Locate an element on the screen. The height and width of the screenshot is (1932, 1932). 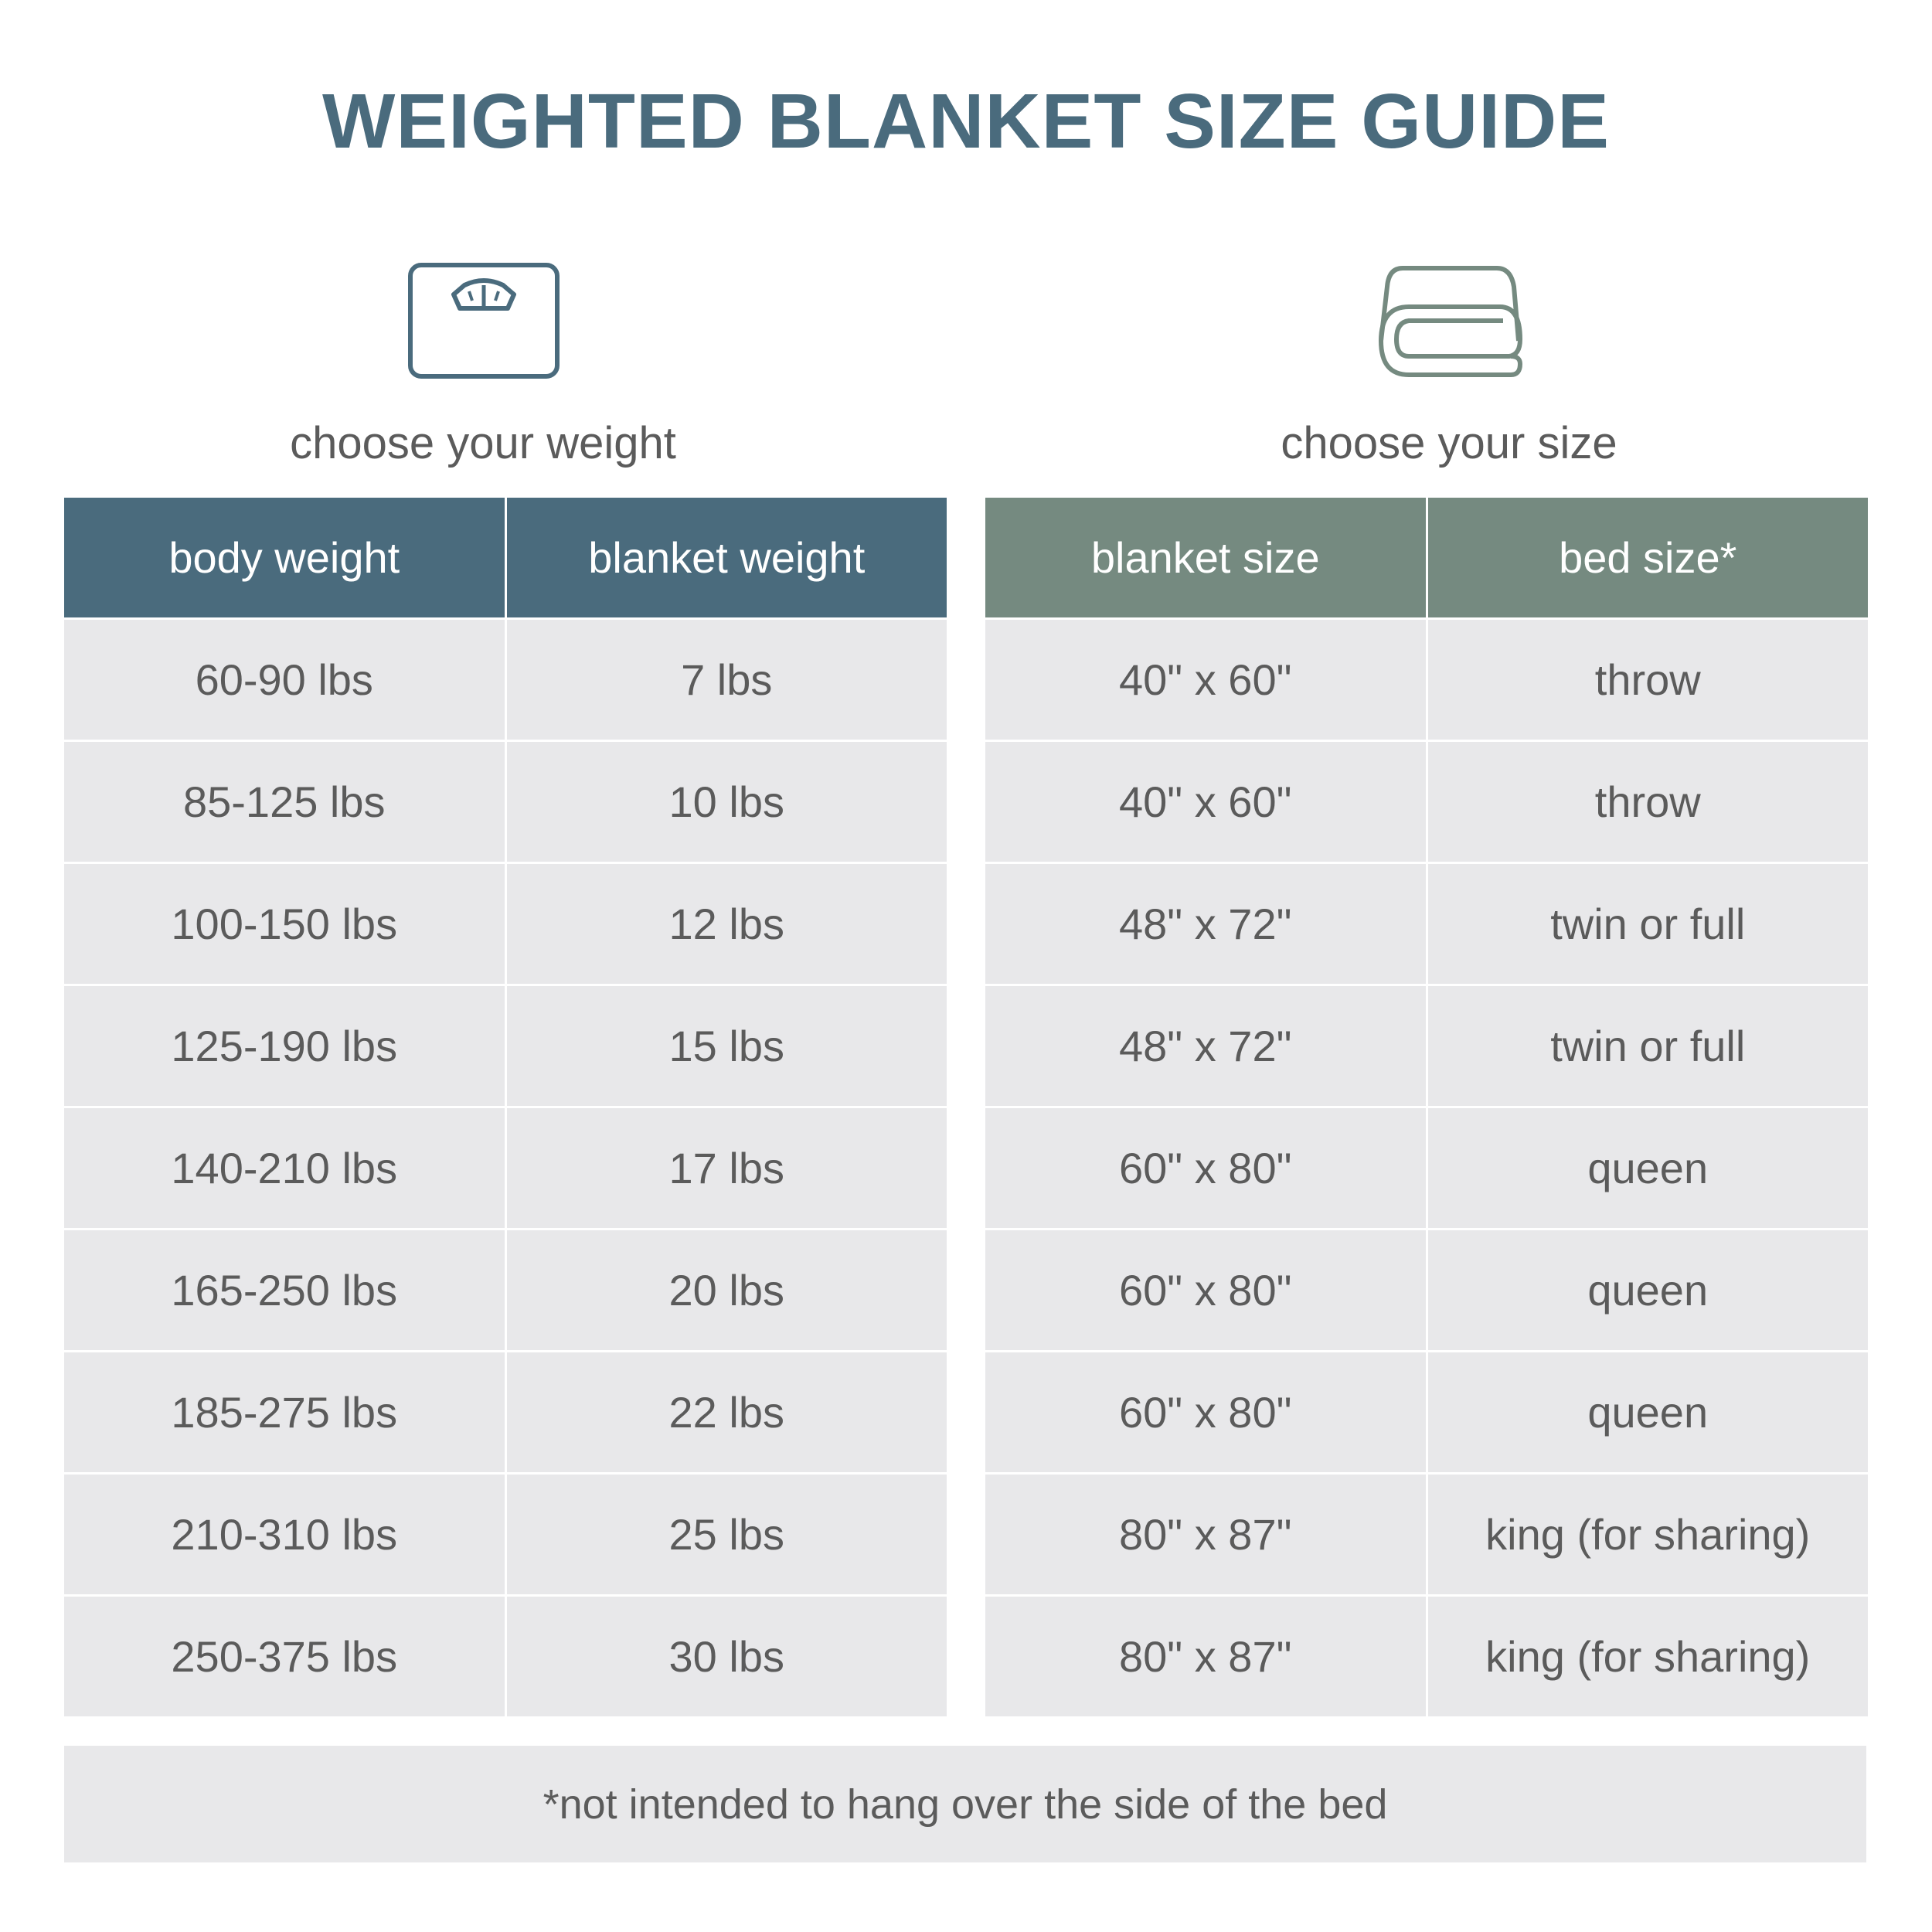
page-title: WEIGHTED BLANKET SIZE GUIDE is located at coordinates (966, 121).